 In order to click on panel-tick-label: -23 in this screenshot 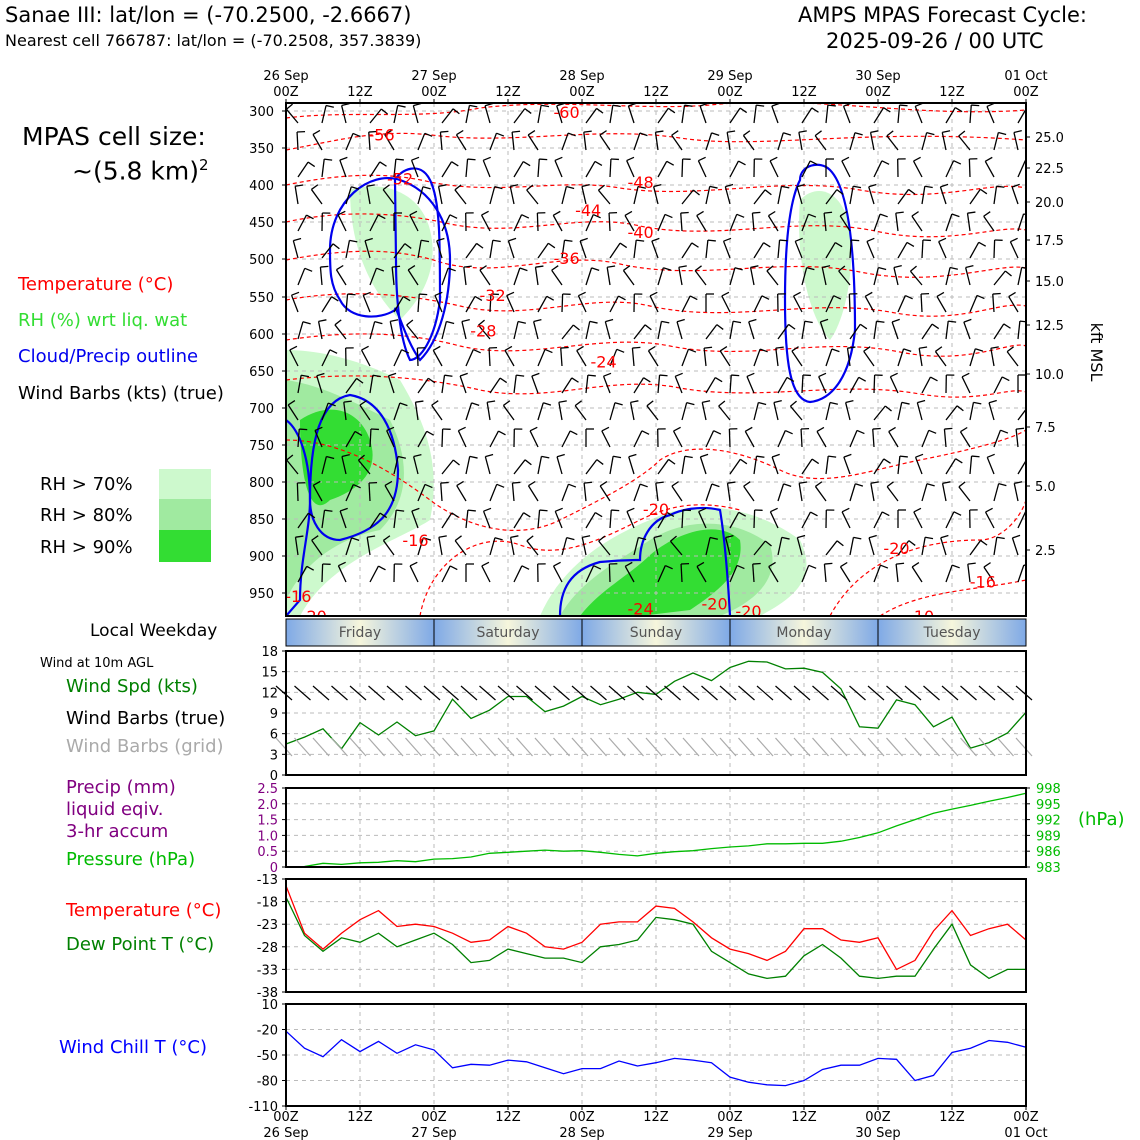, I will do `click(267, 925)`.